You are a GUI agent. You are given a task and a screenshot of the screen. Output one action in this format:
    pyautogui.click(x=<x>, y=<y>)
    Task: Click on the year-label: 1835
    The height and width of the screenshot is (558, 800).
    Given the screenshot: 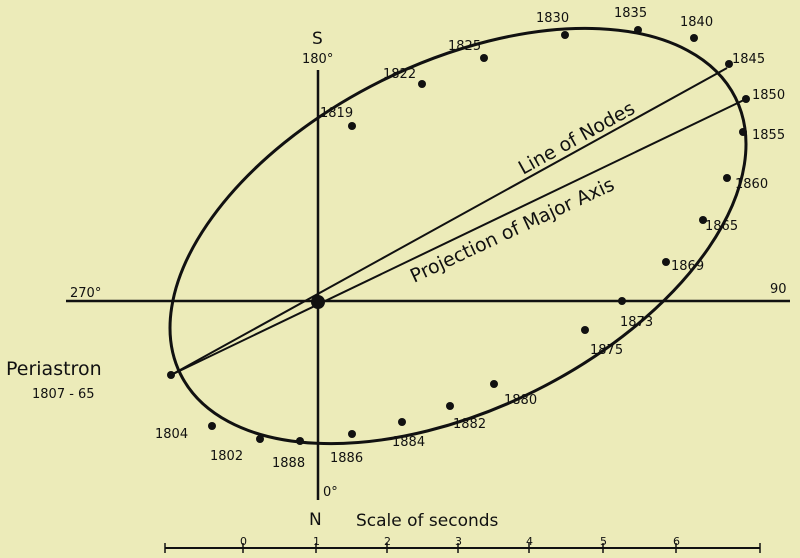 What is the action you would take?
    pyautogui.click(x=630, y=13)
    